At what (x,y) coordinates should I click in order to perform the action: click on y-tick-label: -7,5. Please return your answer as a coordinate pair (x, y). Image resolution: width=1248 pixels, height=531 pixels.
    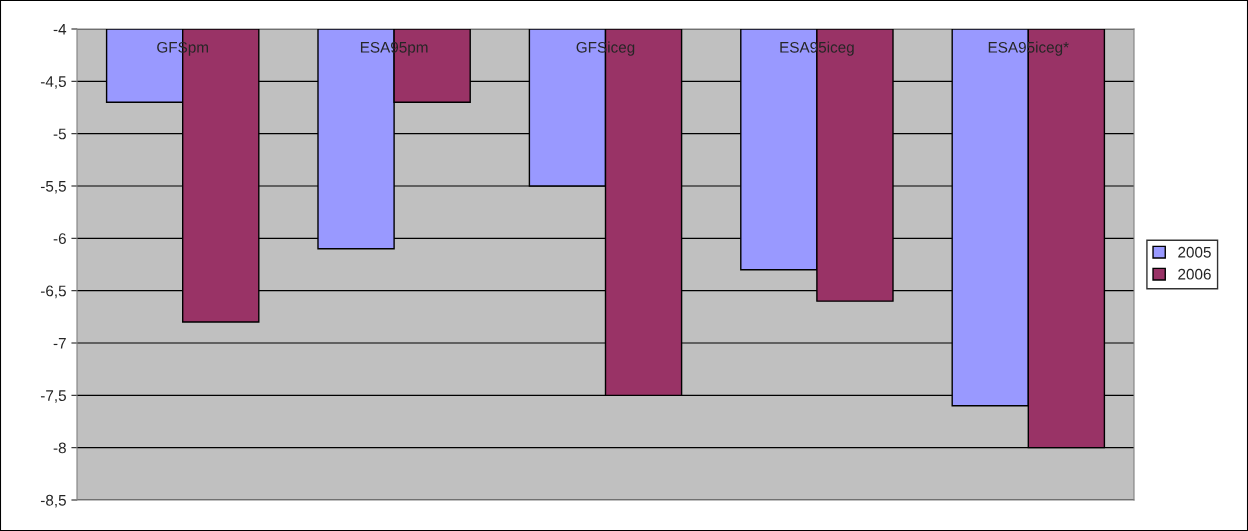
    Looking at the image, I should click on (53, 396).